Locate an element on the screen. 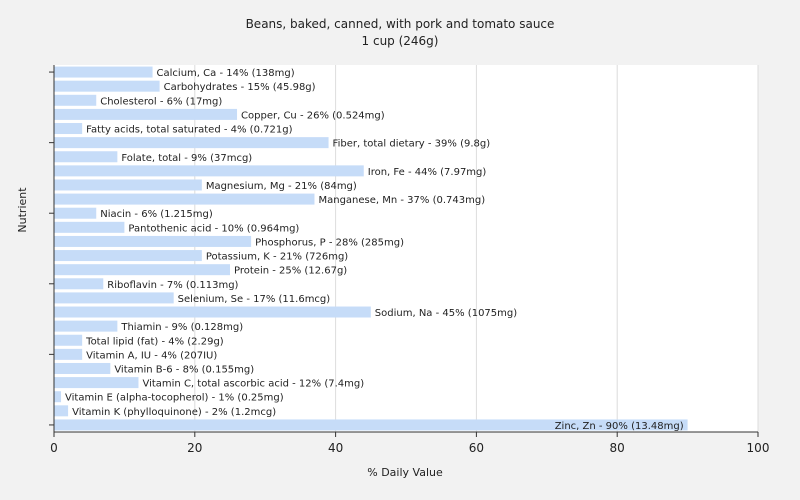  bar-label: Phosphorus, P - 28% (285mg) is located at coordinates (329, 242).